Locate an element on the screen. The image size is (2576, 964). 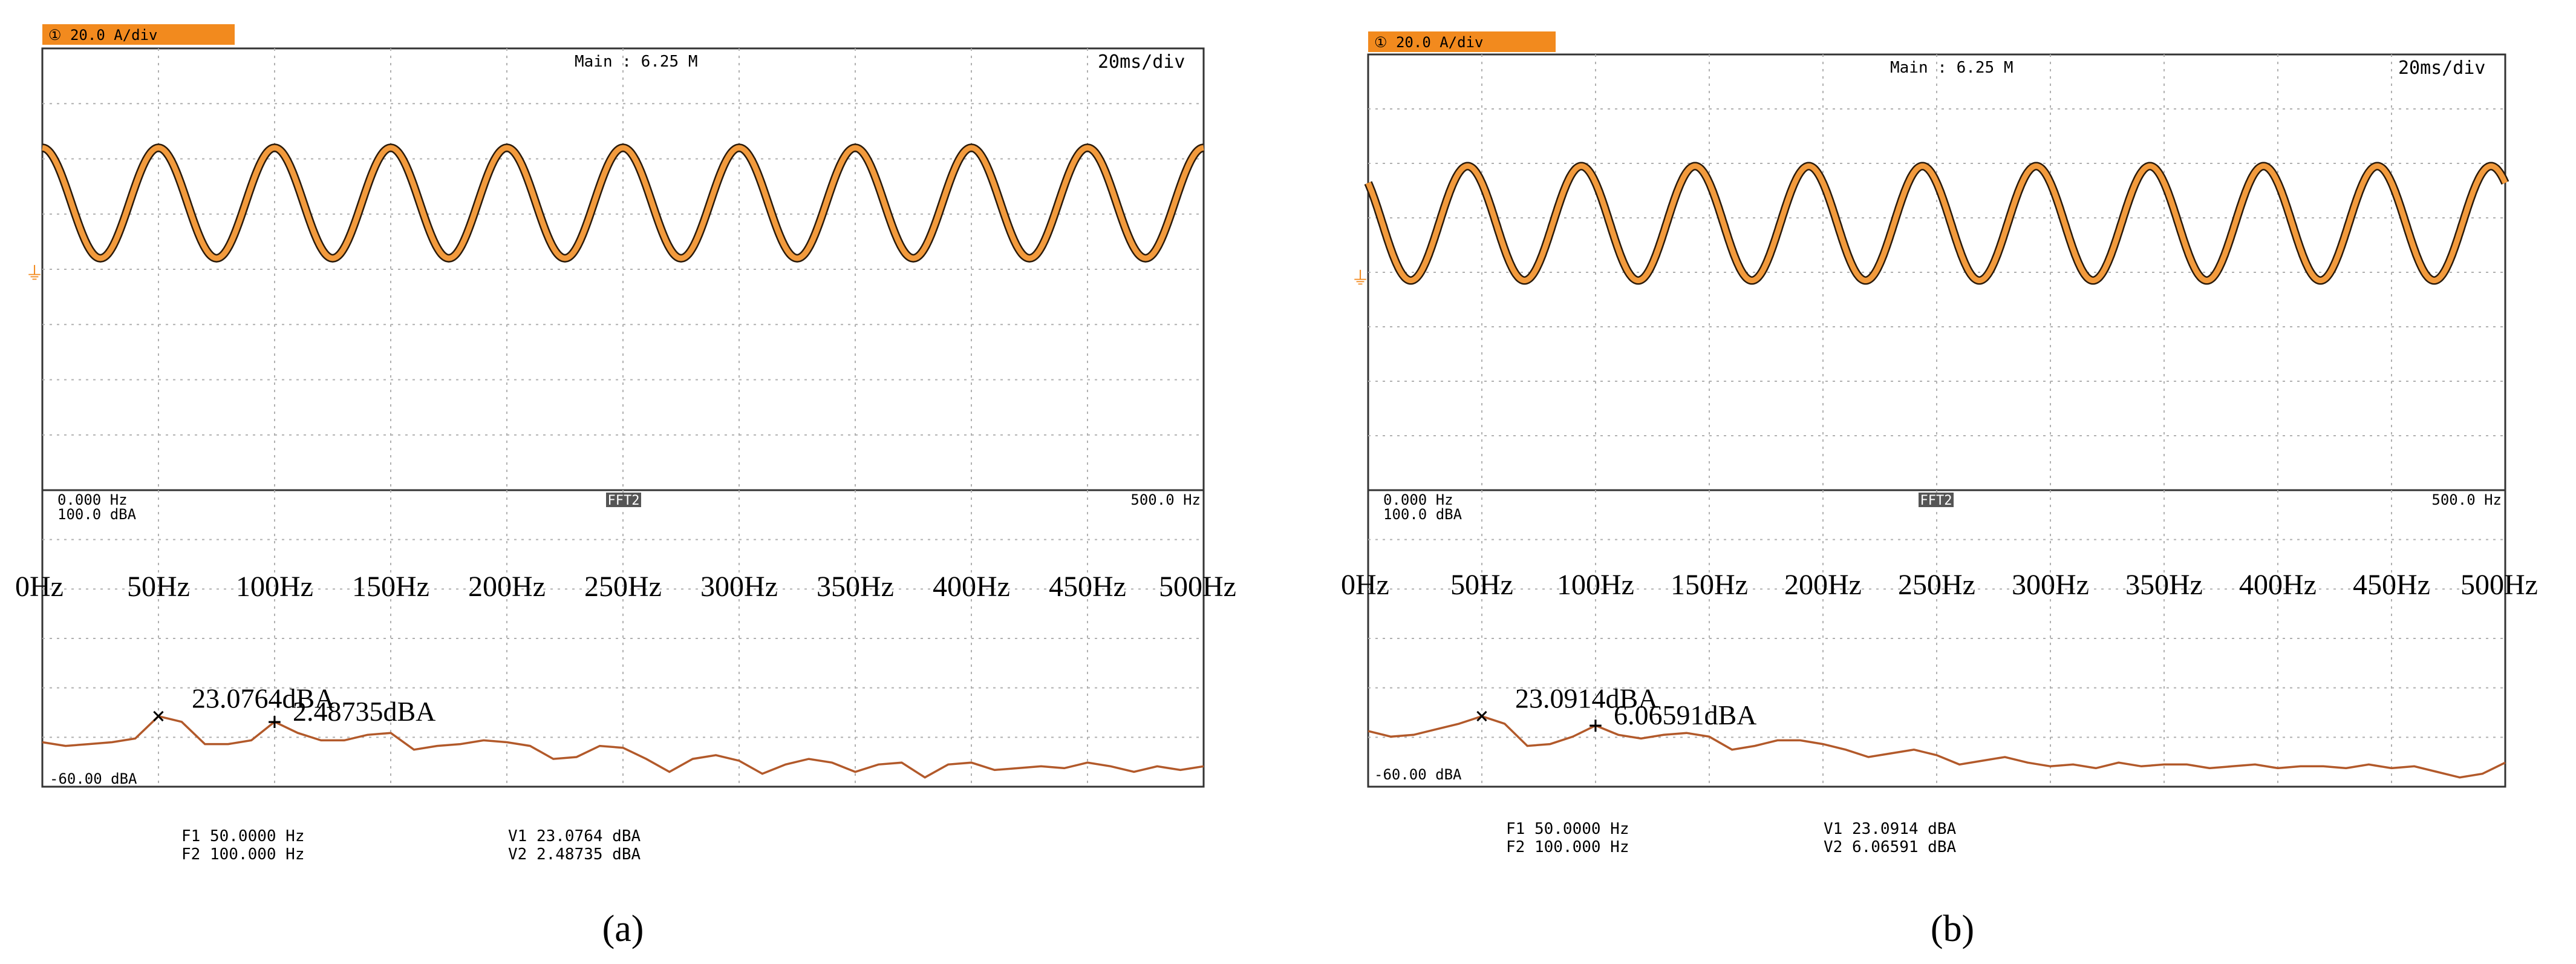
spectrum-markers: × 23.0914dBA+ 6.06591dBA is located at coordinates (1616, 710).